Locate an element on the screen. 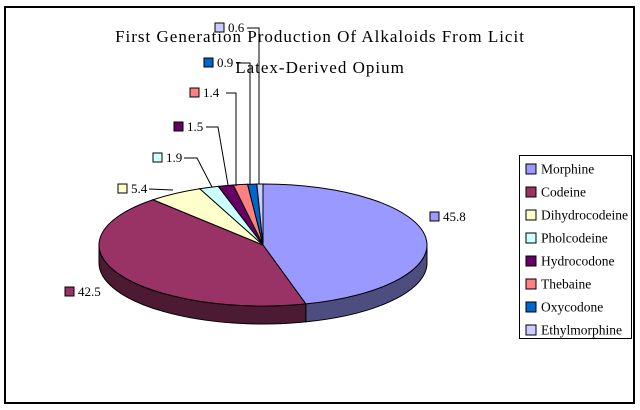 The image size is (640, 410). label-marker-morphine is located at coordinates (434, 216).